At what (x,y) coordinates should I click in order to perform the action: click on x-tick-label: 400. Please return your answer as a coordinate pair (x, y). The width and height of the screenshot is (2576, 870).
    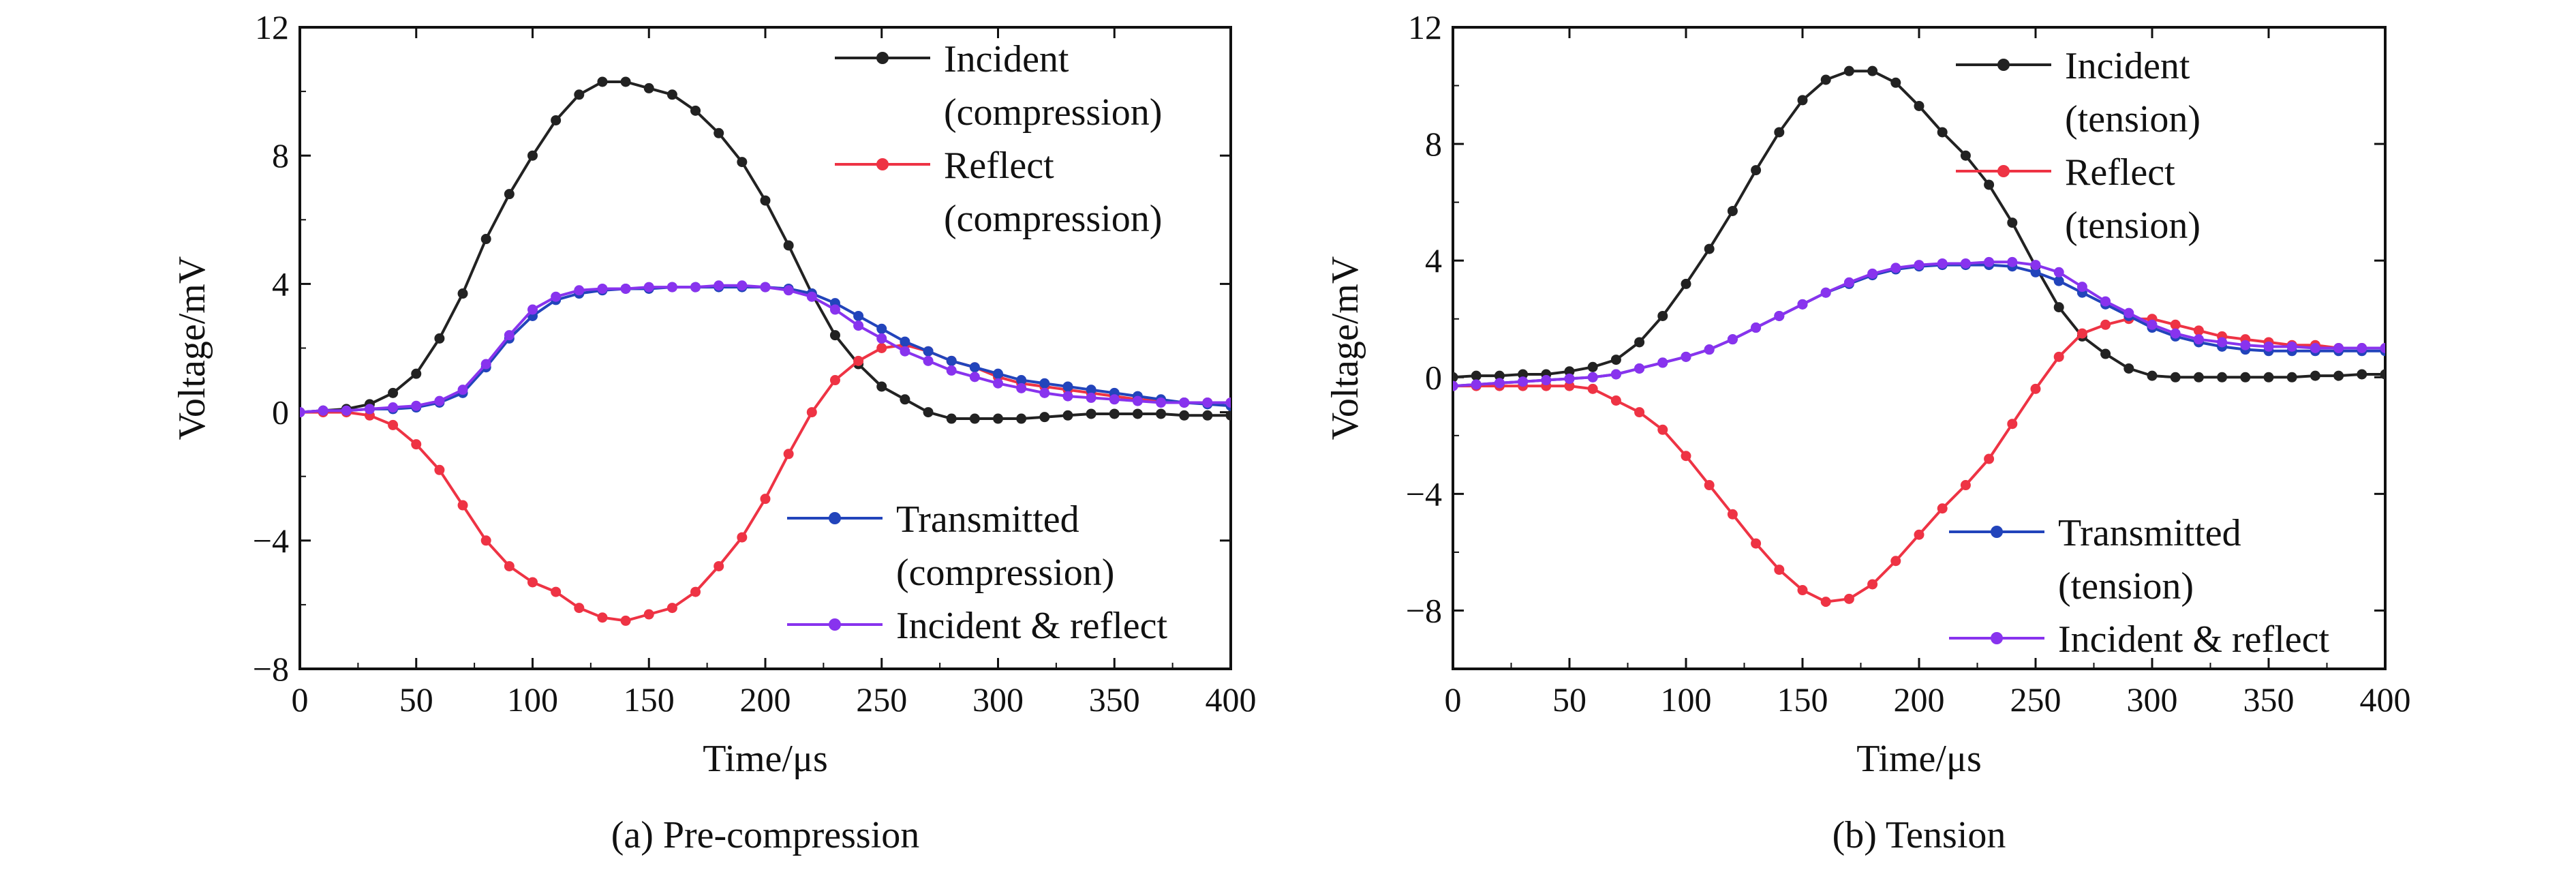
    Looking at the image, I should click on (1231, 699).